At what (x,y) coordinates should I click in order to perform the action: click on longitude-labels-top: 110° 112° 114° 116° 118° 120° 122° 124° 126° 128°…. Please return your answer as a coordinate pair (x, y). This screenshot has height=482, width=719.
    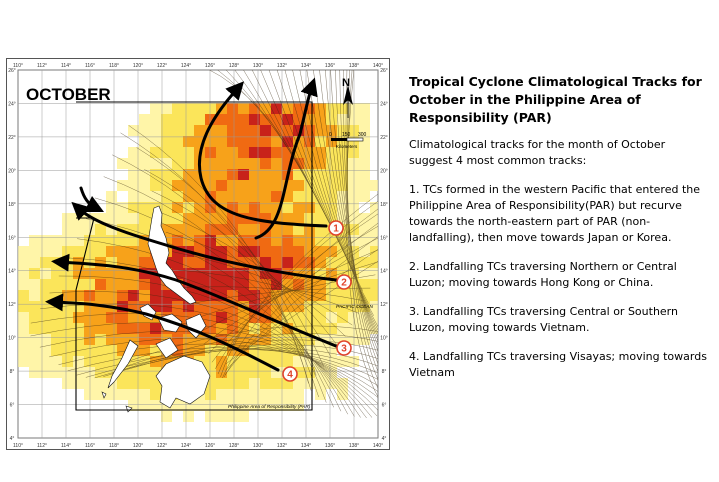
    Looking at the image, I should click on (198, 66).